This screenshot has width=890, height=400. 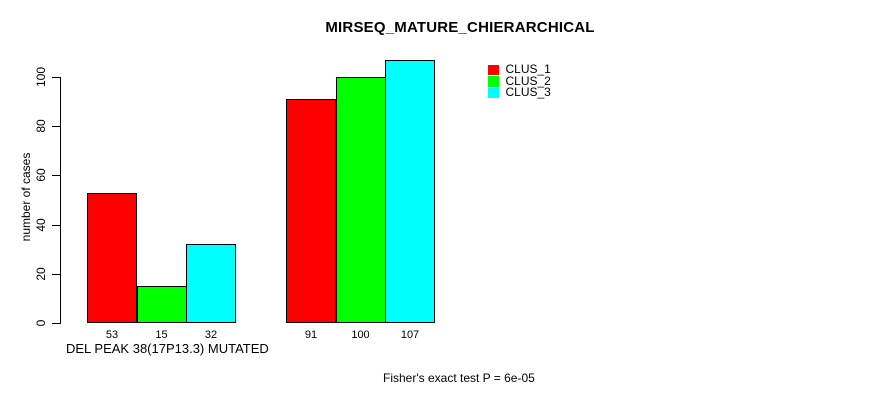 I want to click on y-tick-label: 80, so click(x=41, y=126).